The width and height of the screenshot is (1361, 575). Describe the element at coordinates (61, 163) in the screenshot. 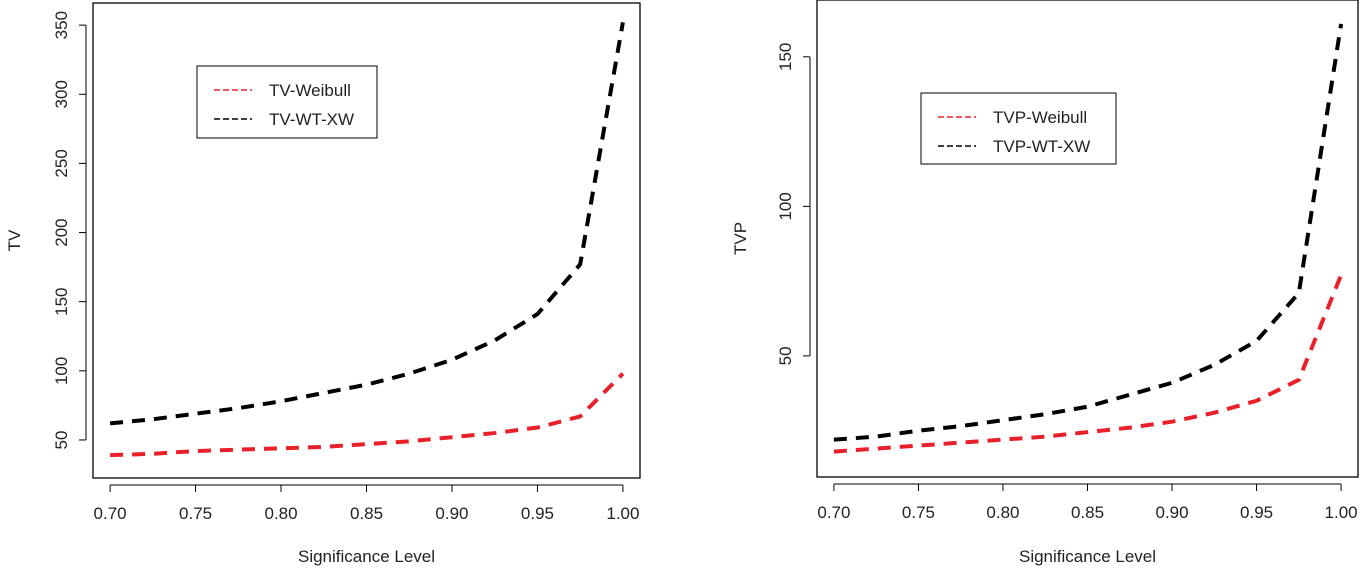

I see `y-tick-label: 250` at that location.